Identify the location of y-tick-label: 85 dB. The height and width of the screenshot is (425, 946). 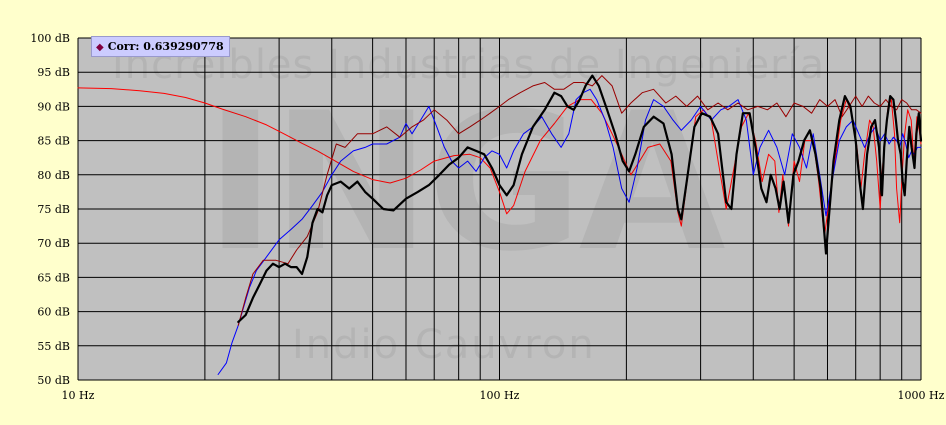
(53, 141).